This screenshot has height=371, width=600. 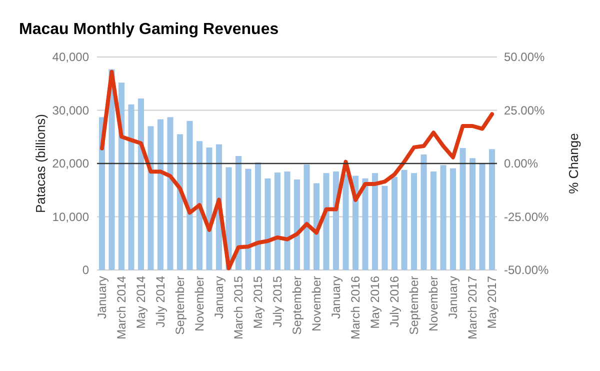 What do you see at coordinates (521, 163) in the screenshot?
I see `y2-tick-label: 0.00%` at bounding box center [521, 163].